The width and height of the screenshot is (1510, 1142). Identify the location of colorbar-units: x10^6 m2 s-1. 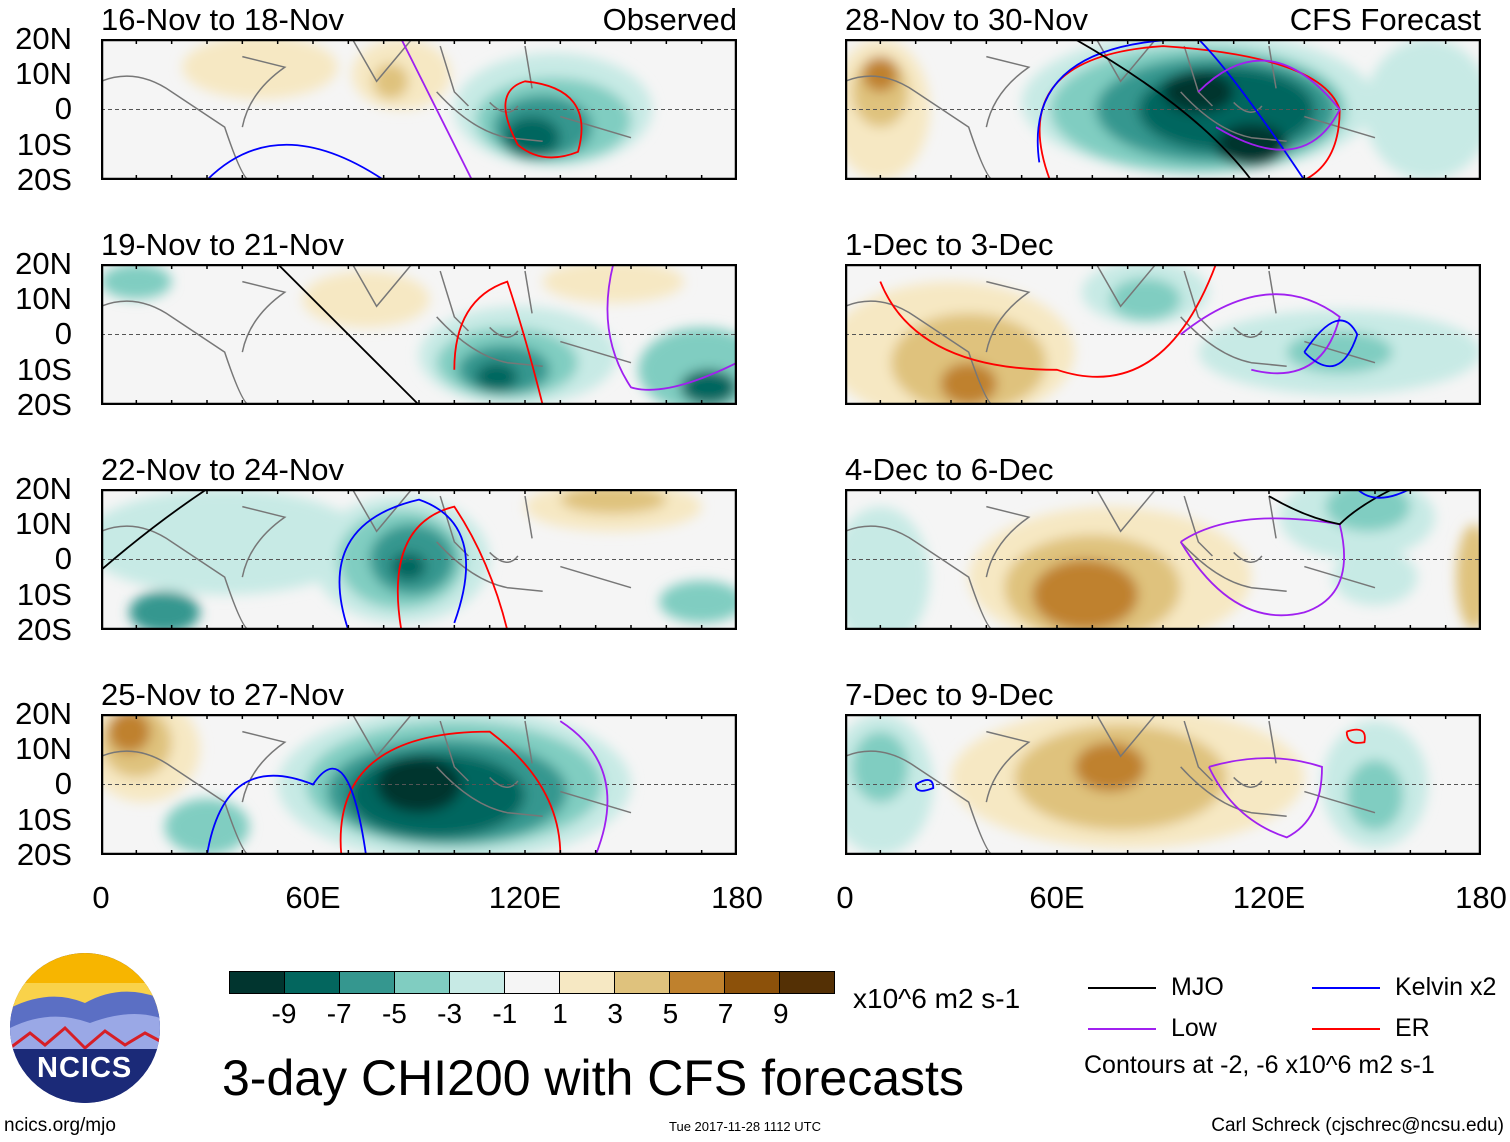
(937, 998).